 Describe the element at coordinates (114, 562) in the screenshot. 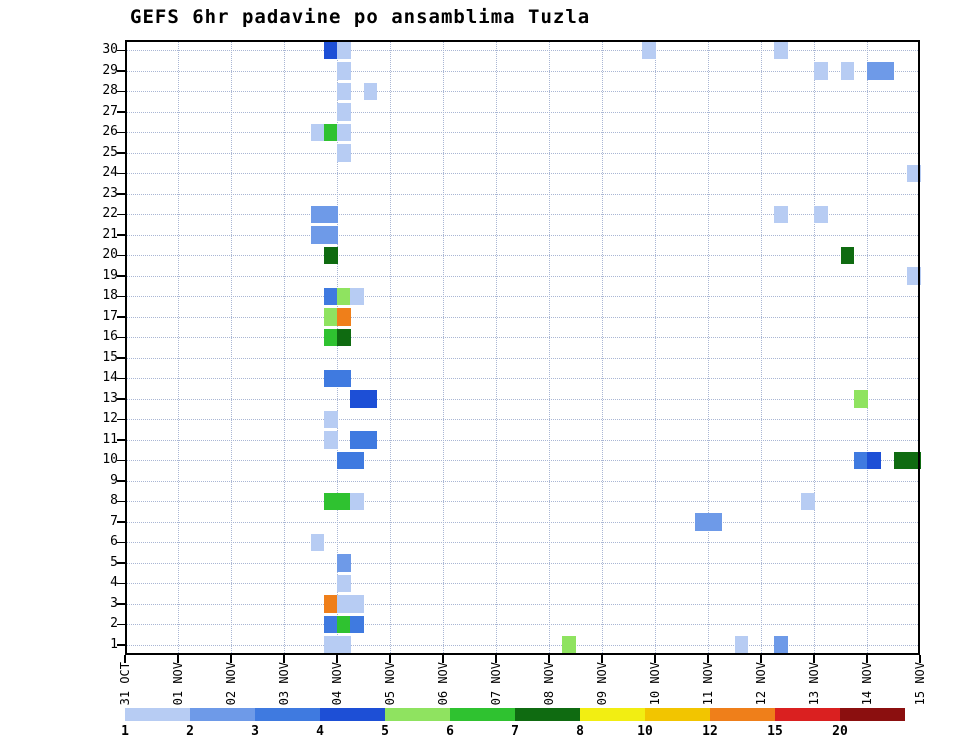

I see `y-axis-label: 5` at that location.